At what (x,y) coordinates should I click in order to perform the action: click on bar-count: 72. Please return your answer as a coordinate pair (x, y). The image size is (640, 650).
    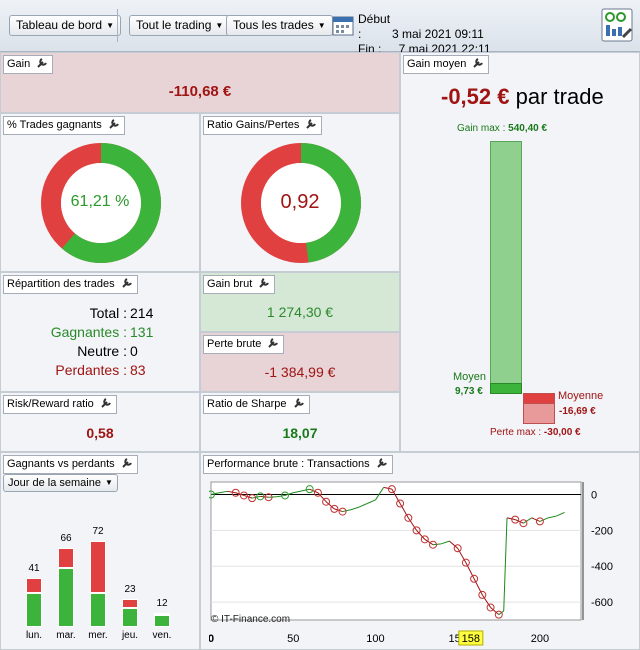
    Looking at the image, I should click on (98, 531).